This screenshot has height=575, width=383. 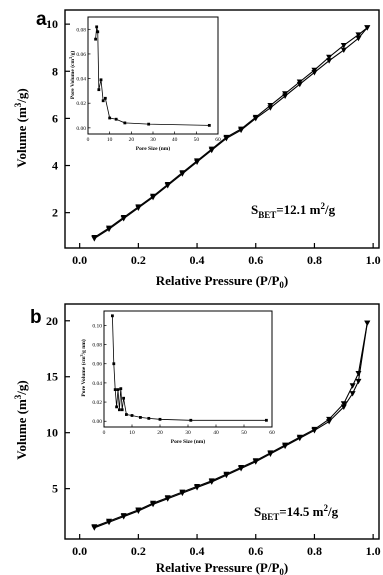 I want to click on panel-a-letter: a, so click(x=41, y=19).